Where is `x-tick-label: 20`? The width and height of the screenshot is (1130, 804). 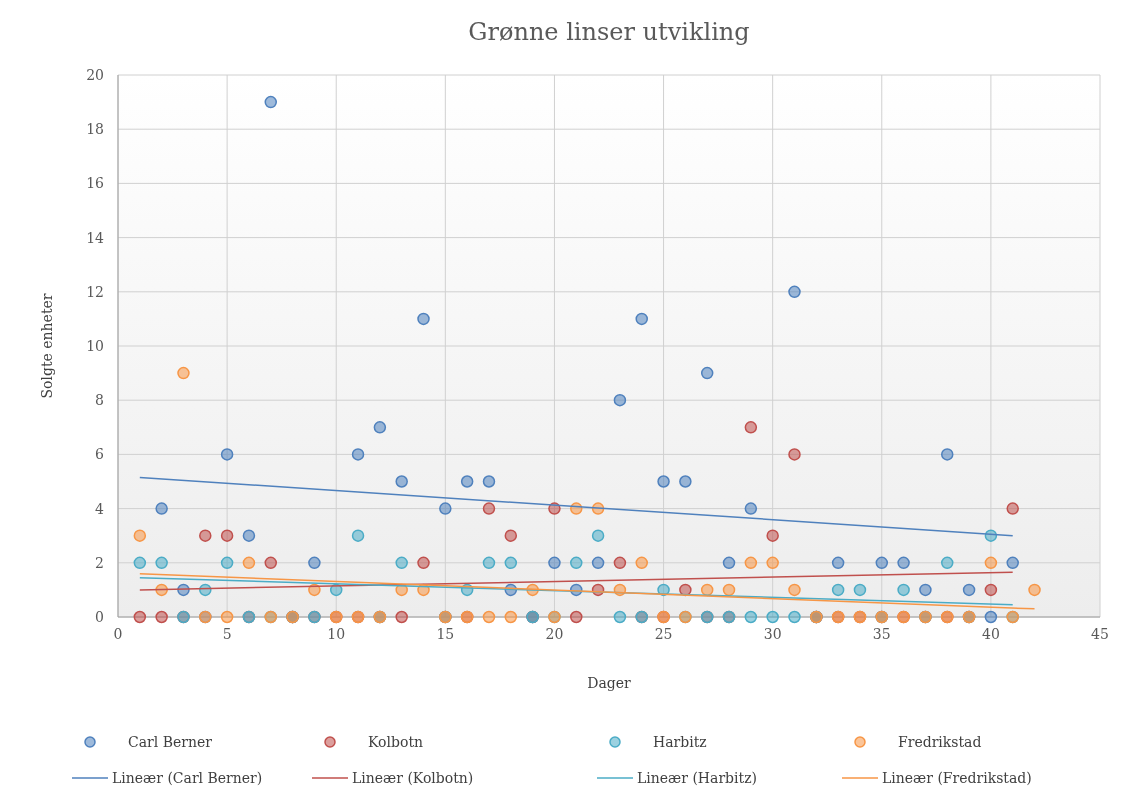 x-tick-label: 20 is located at coordinates (554, 634).